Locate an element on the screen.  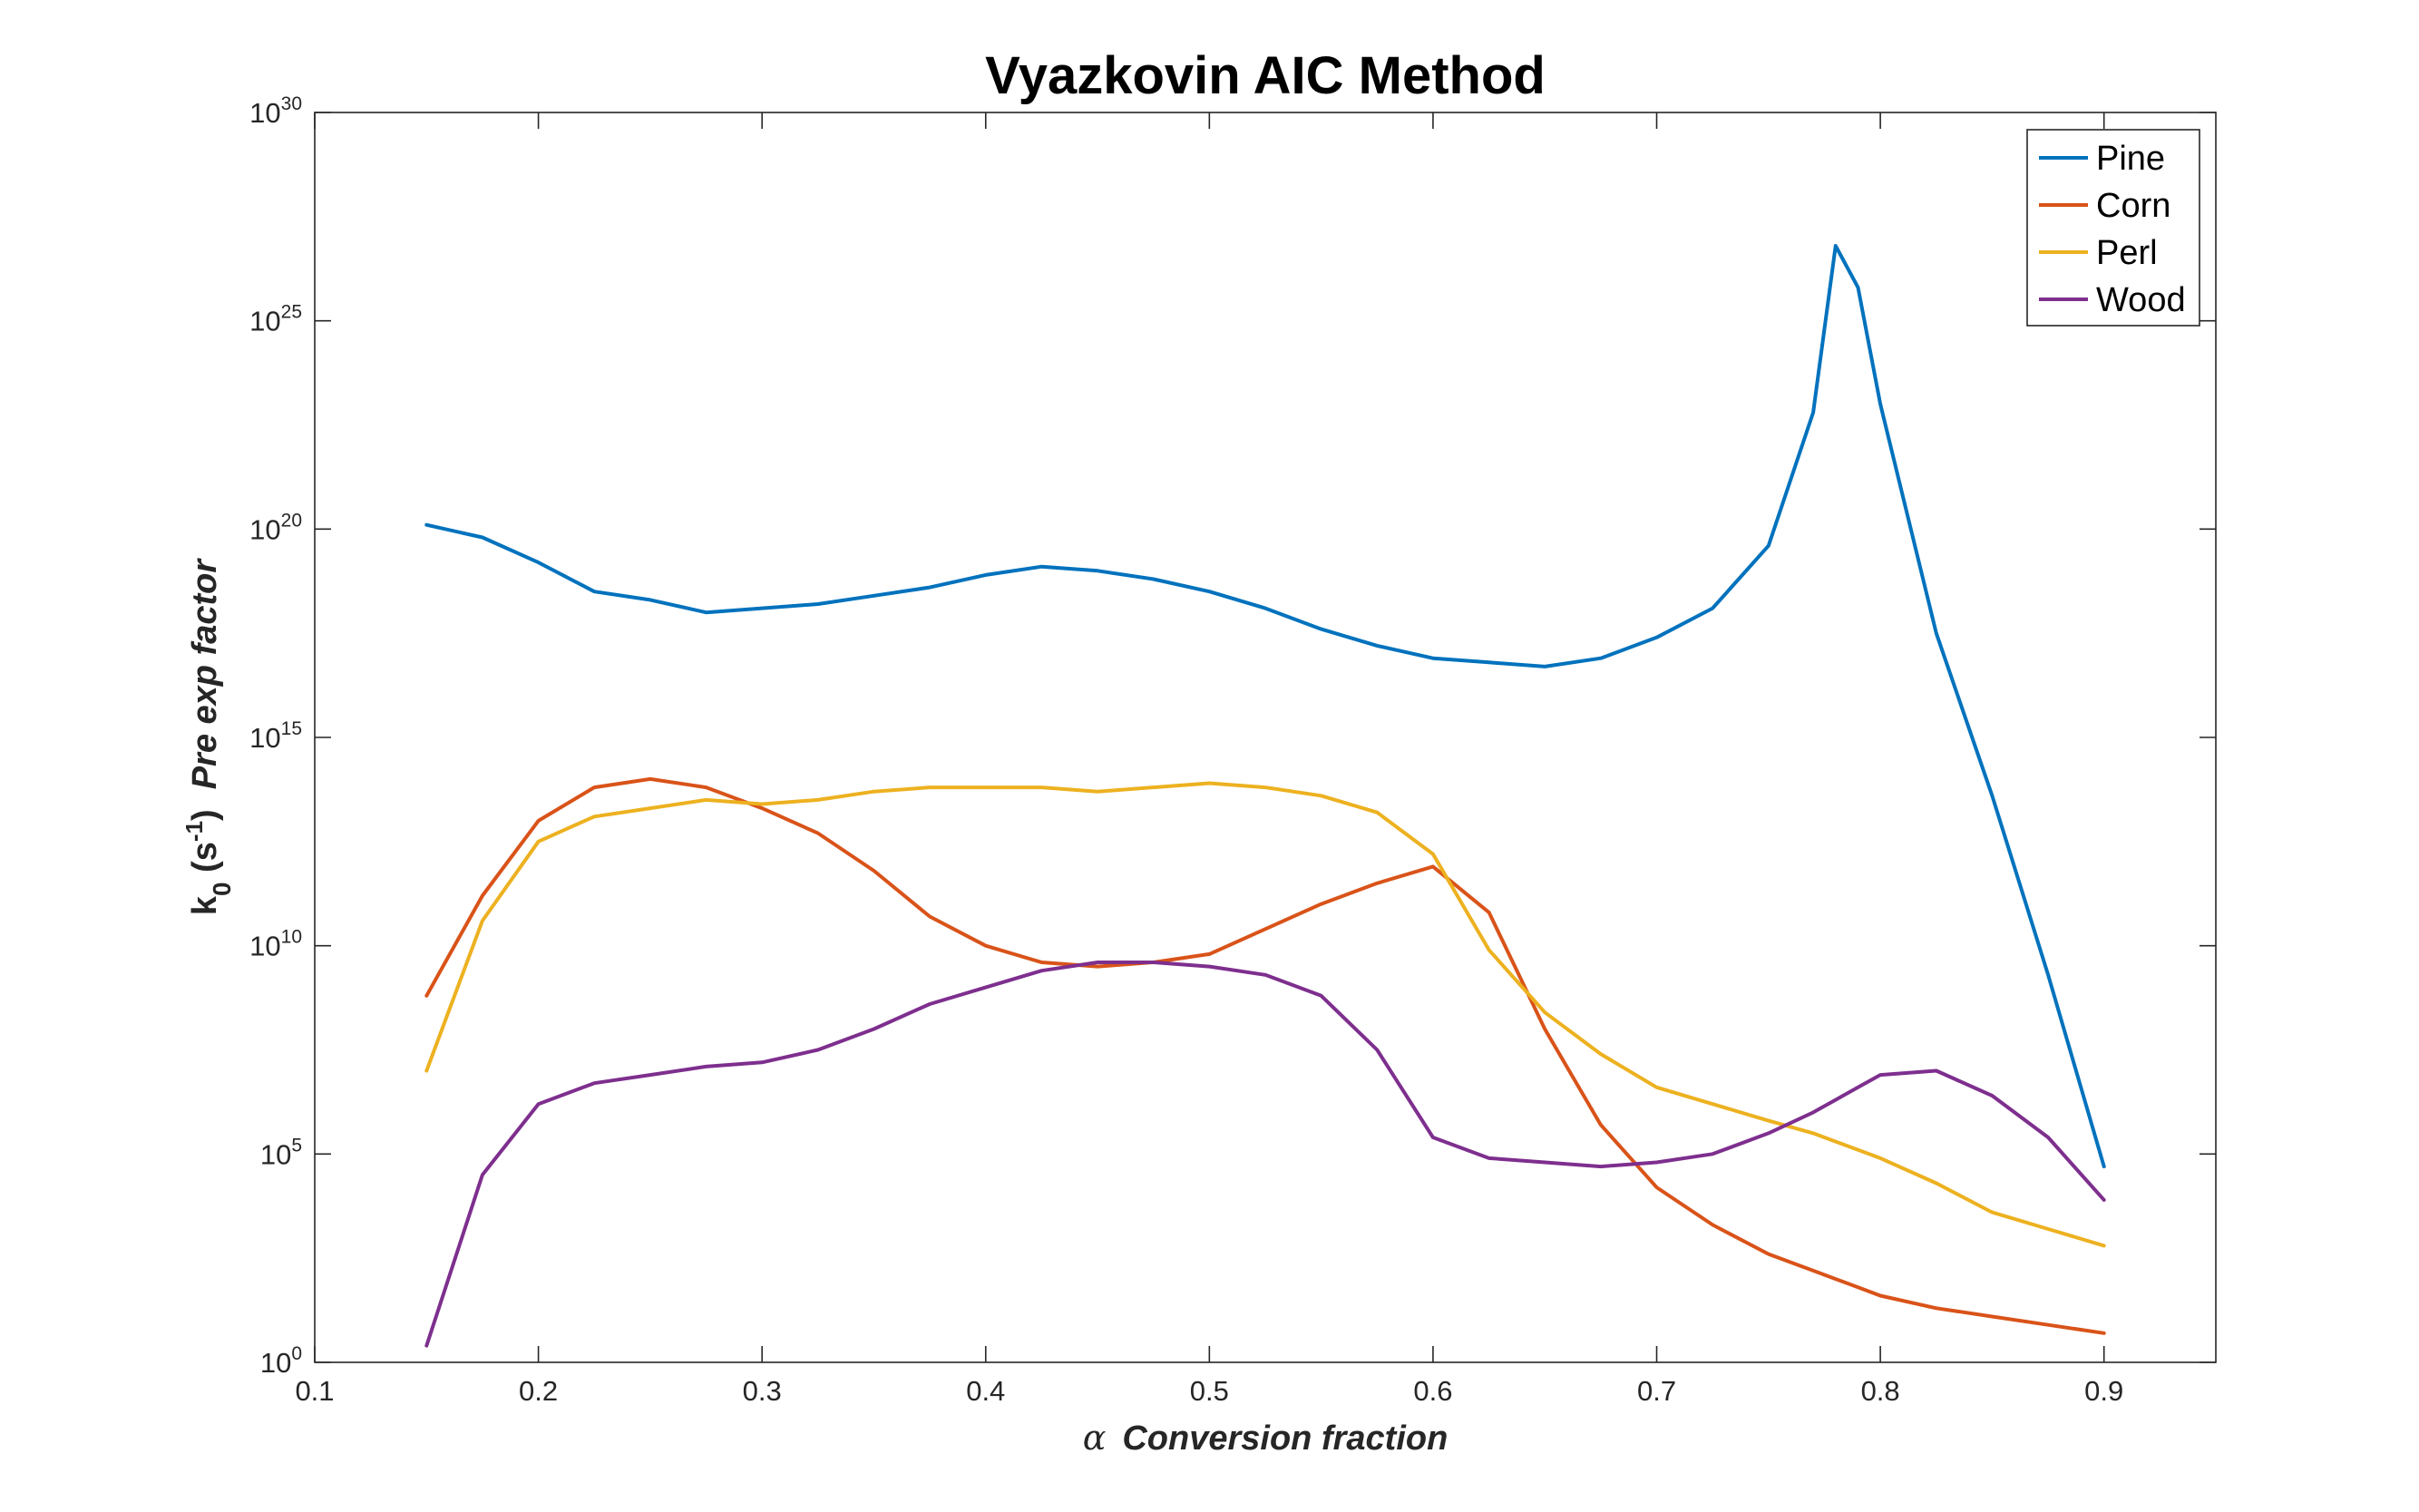
chart-title: Vyazkovin AIC Method is located at coordinates (1265, 75).